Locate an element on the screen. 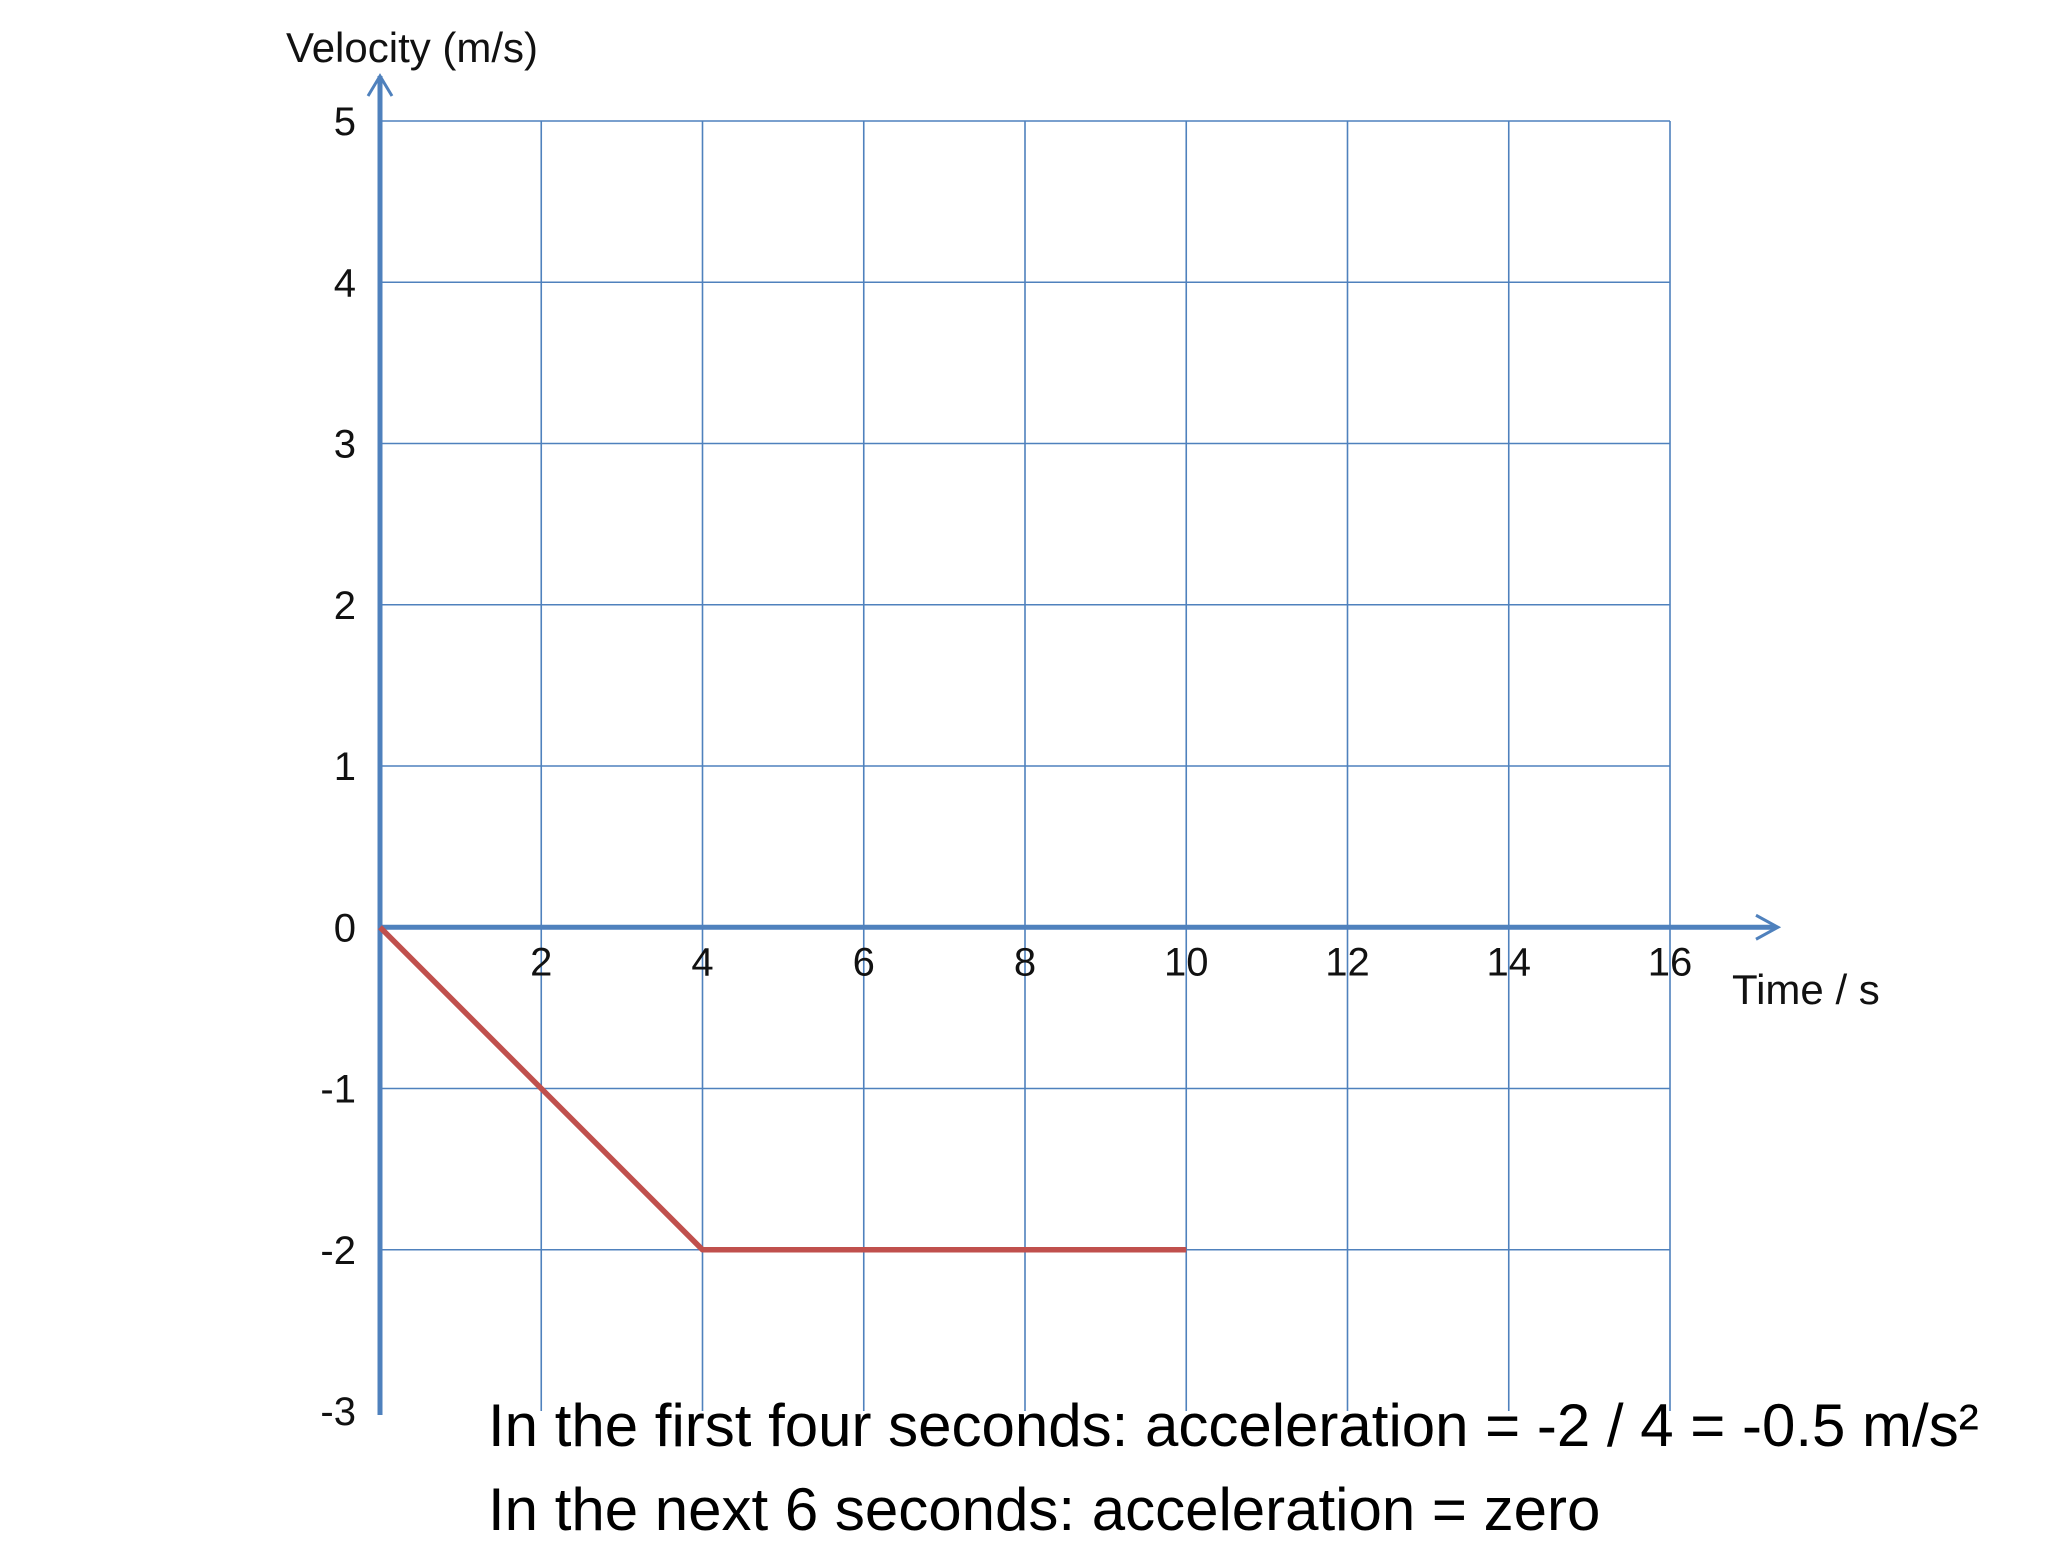 This screenshot has width=2048, height=1543. x-axis-arrow-icon is located at coordinates (1768, 927).